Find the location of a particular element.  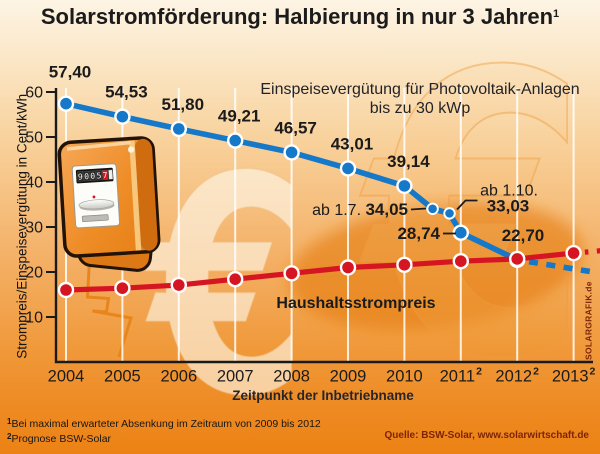

chart-title-superscript: 1 is located at coordinates (556, 14).